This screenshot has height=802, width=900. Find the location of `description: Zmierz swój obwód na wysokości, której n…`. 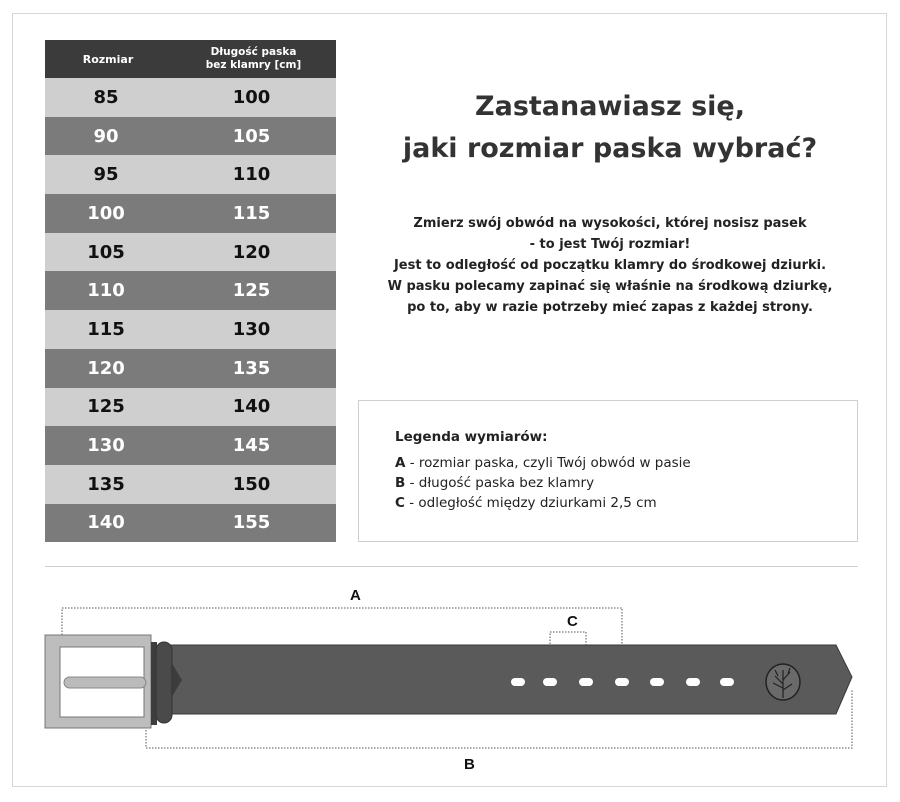

description: Zmierz swój obwód na wysokości, której n… is located at coordinates (610, 265).